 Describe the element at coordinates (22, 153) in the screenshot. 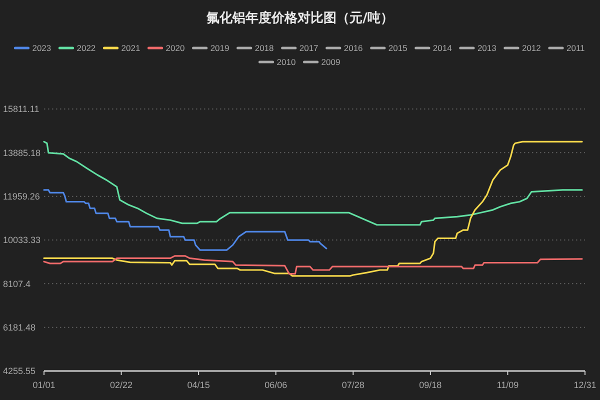

I see `y-tick-label: 13885.18` at that location.